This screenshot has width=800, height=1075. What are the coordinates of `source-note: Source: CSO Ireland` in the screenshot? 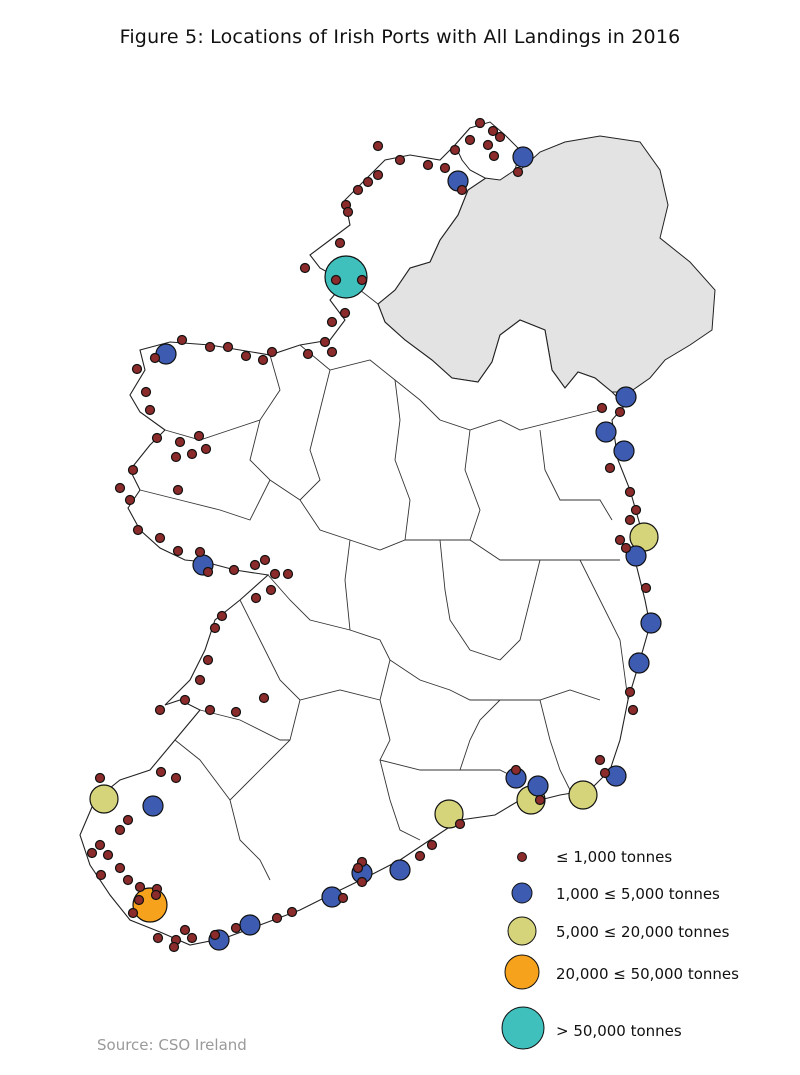 It's located at (172, 1045).